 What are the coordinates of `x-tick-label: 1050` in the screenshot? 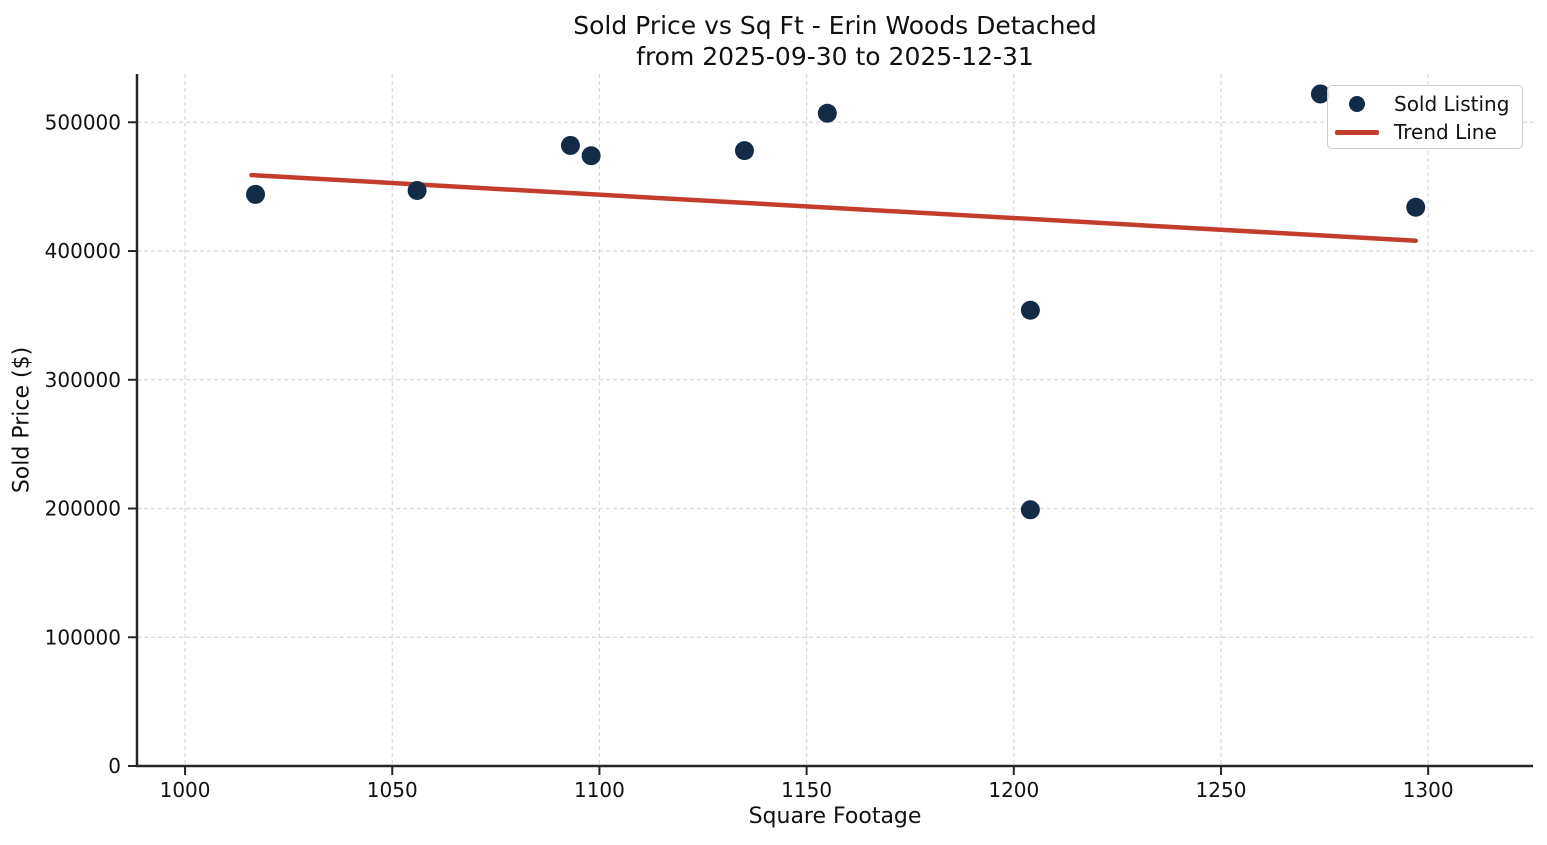 It's located at (392, 790).